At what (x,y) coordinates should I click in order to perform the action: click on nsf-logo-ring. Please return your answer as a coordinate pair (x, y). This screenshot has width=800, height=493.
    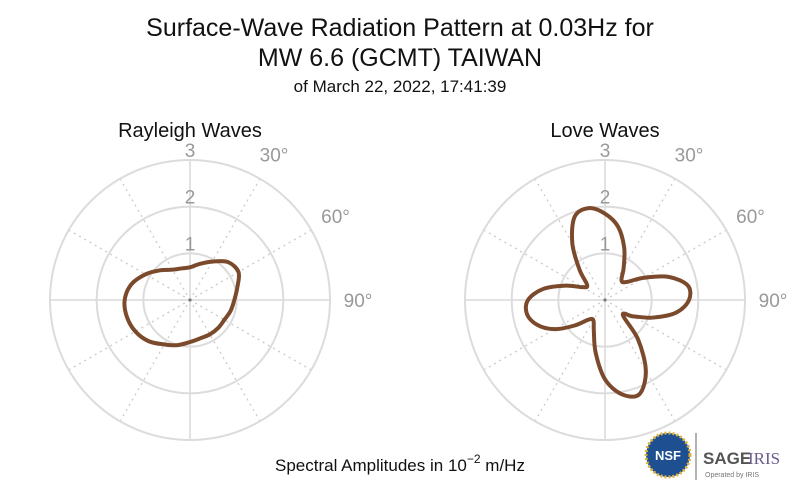
    Looking at the image, I should click on (668, 455).